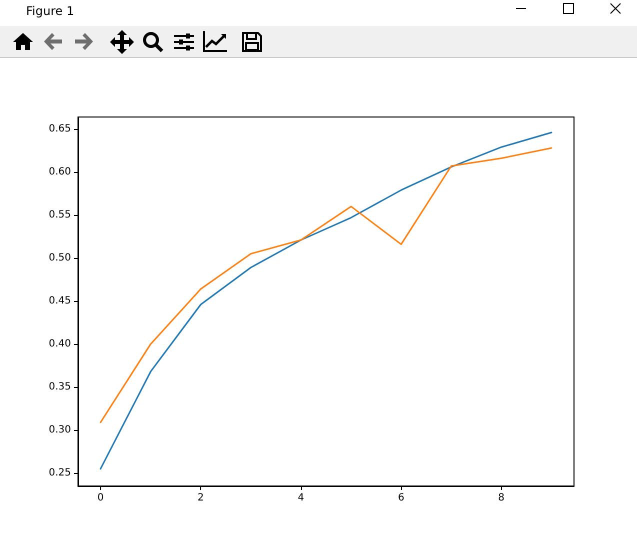 This screenshot has width=637, height=537. I want to click on x-tick-label: 2, so click(201, 498).